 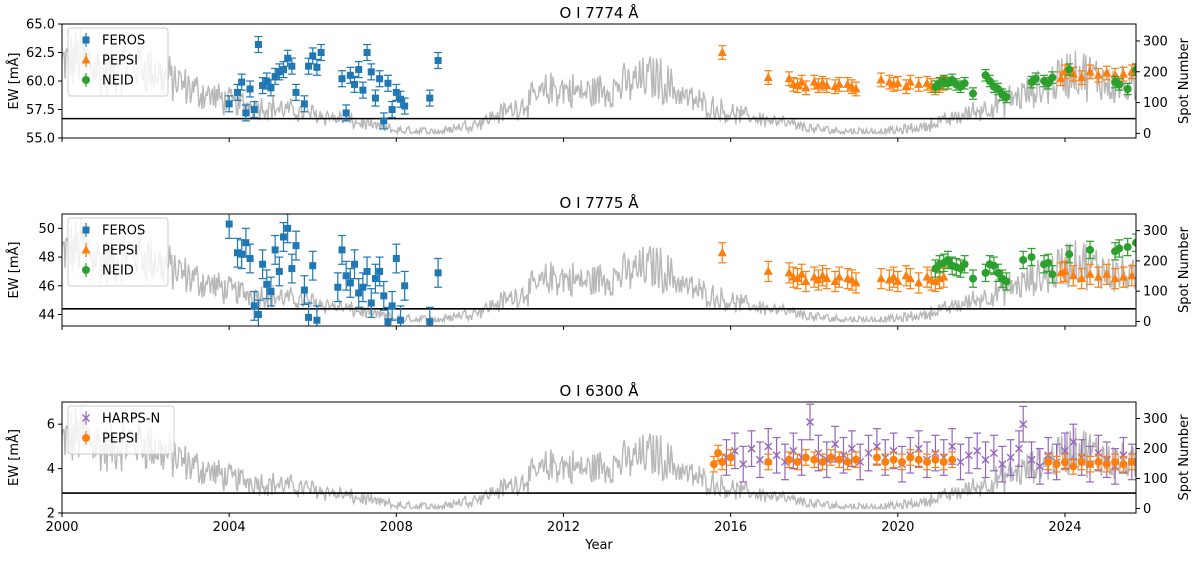 I want to click on panel-title: O I 7775 Å, so click(x=600, y=202).